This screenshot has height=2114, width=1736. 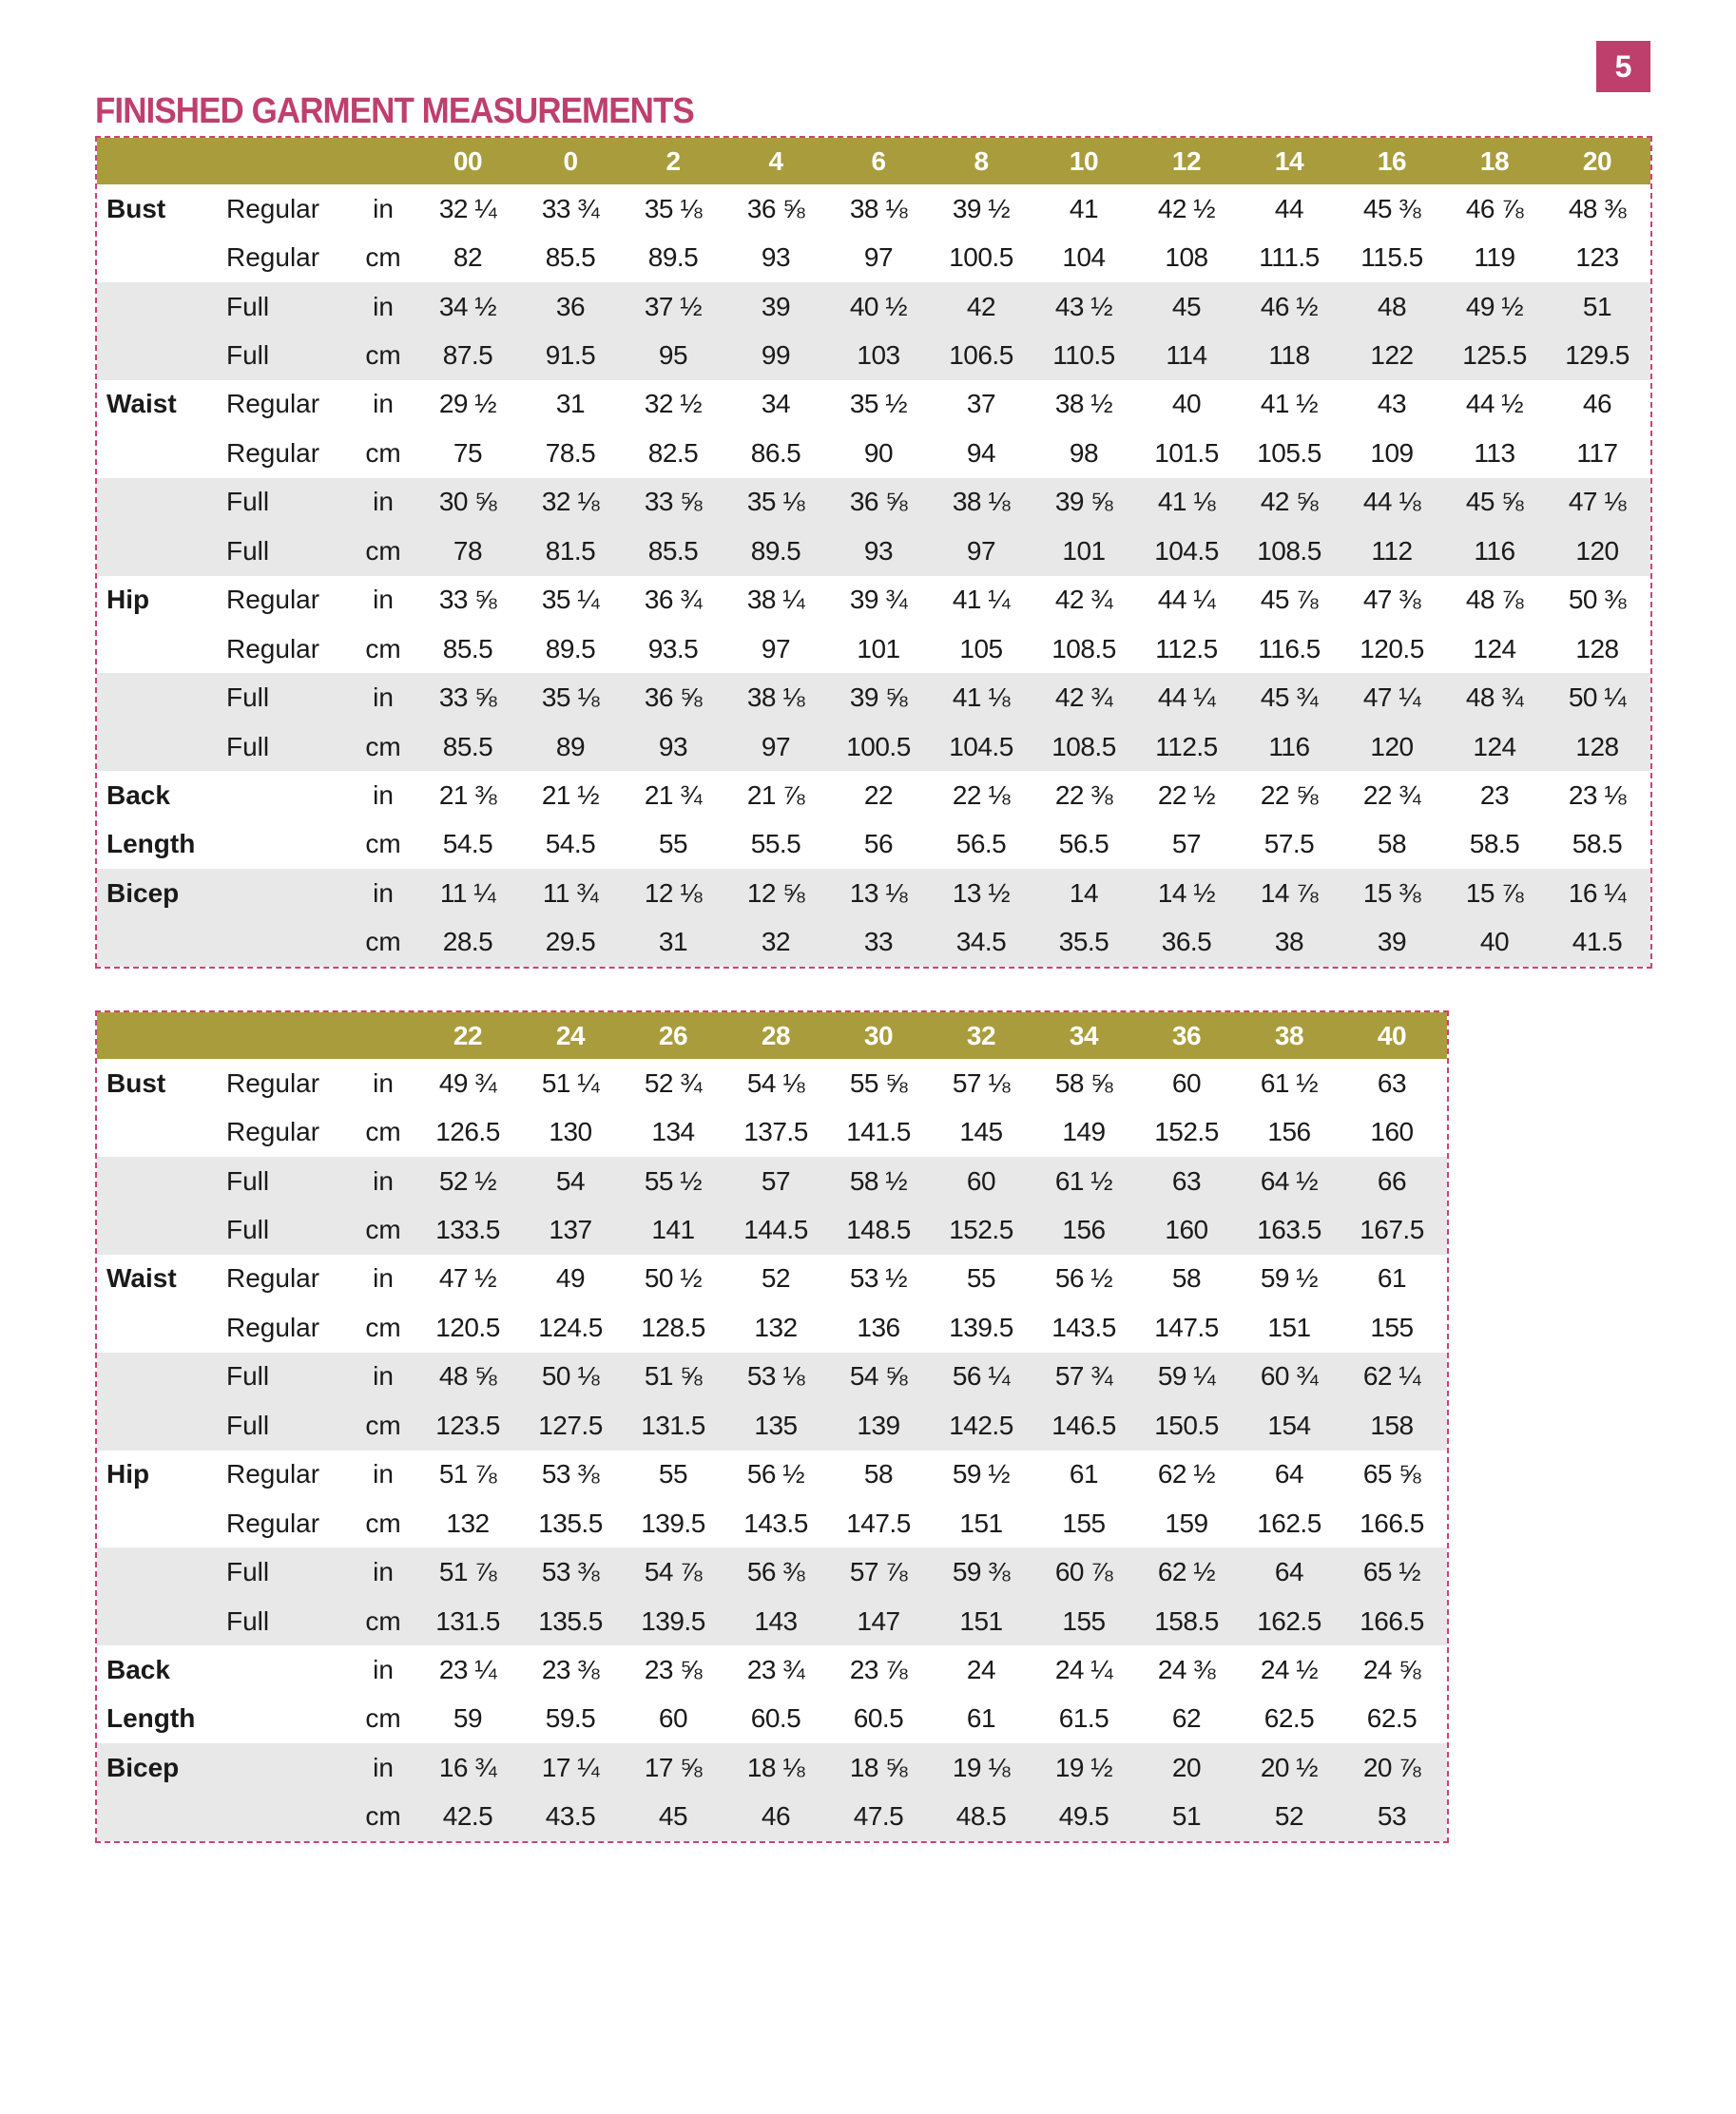 What do you see at coordinates (879, 1718) in the screenshot?
I see `measurement-value: 60.5` at bounding box center [879, 1718].